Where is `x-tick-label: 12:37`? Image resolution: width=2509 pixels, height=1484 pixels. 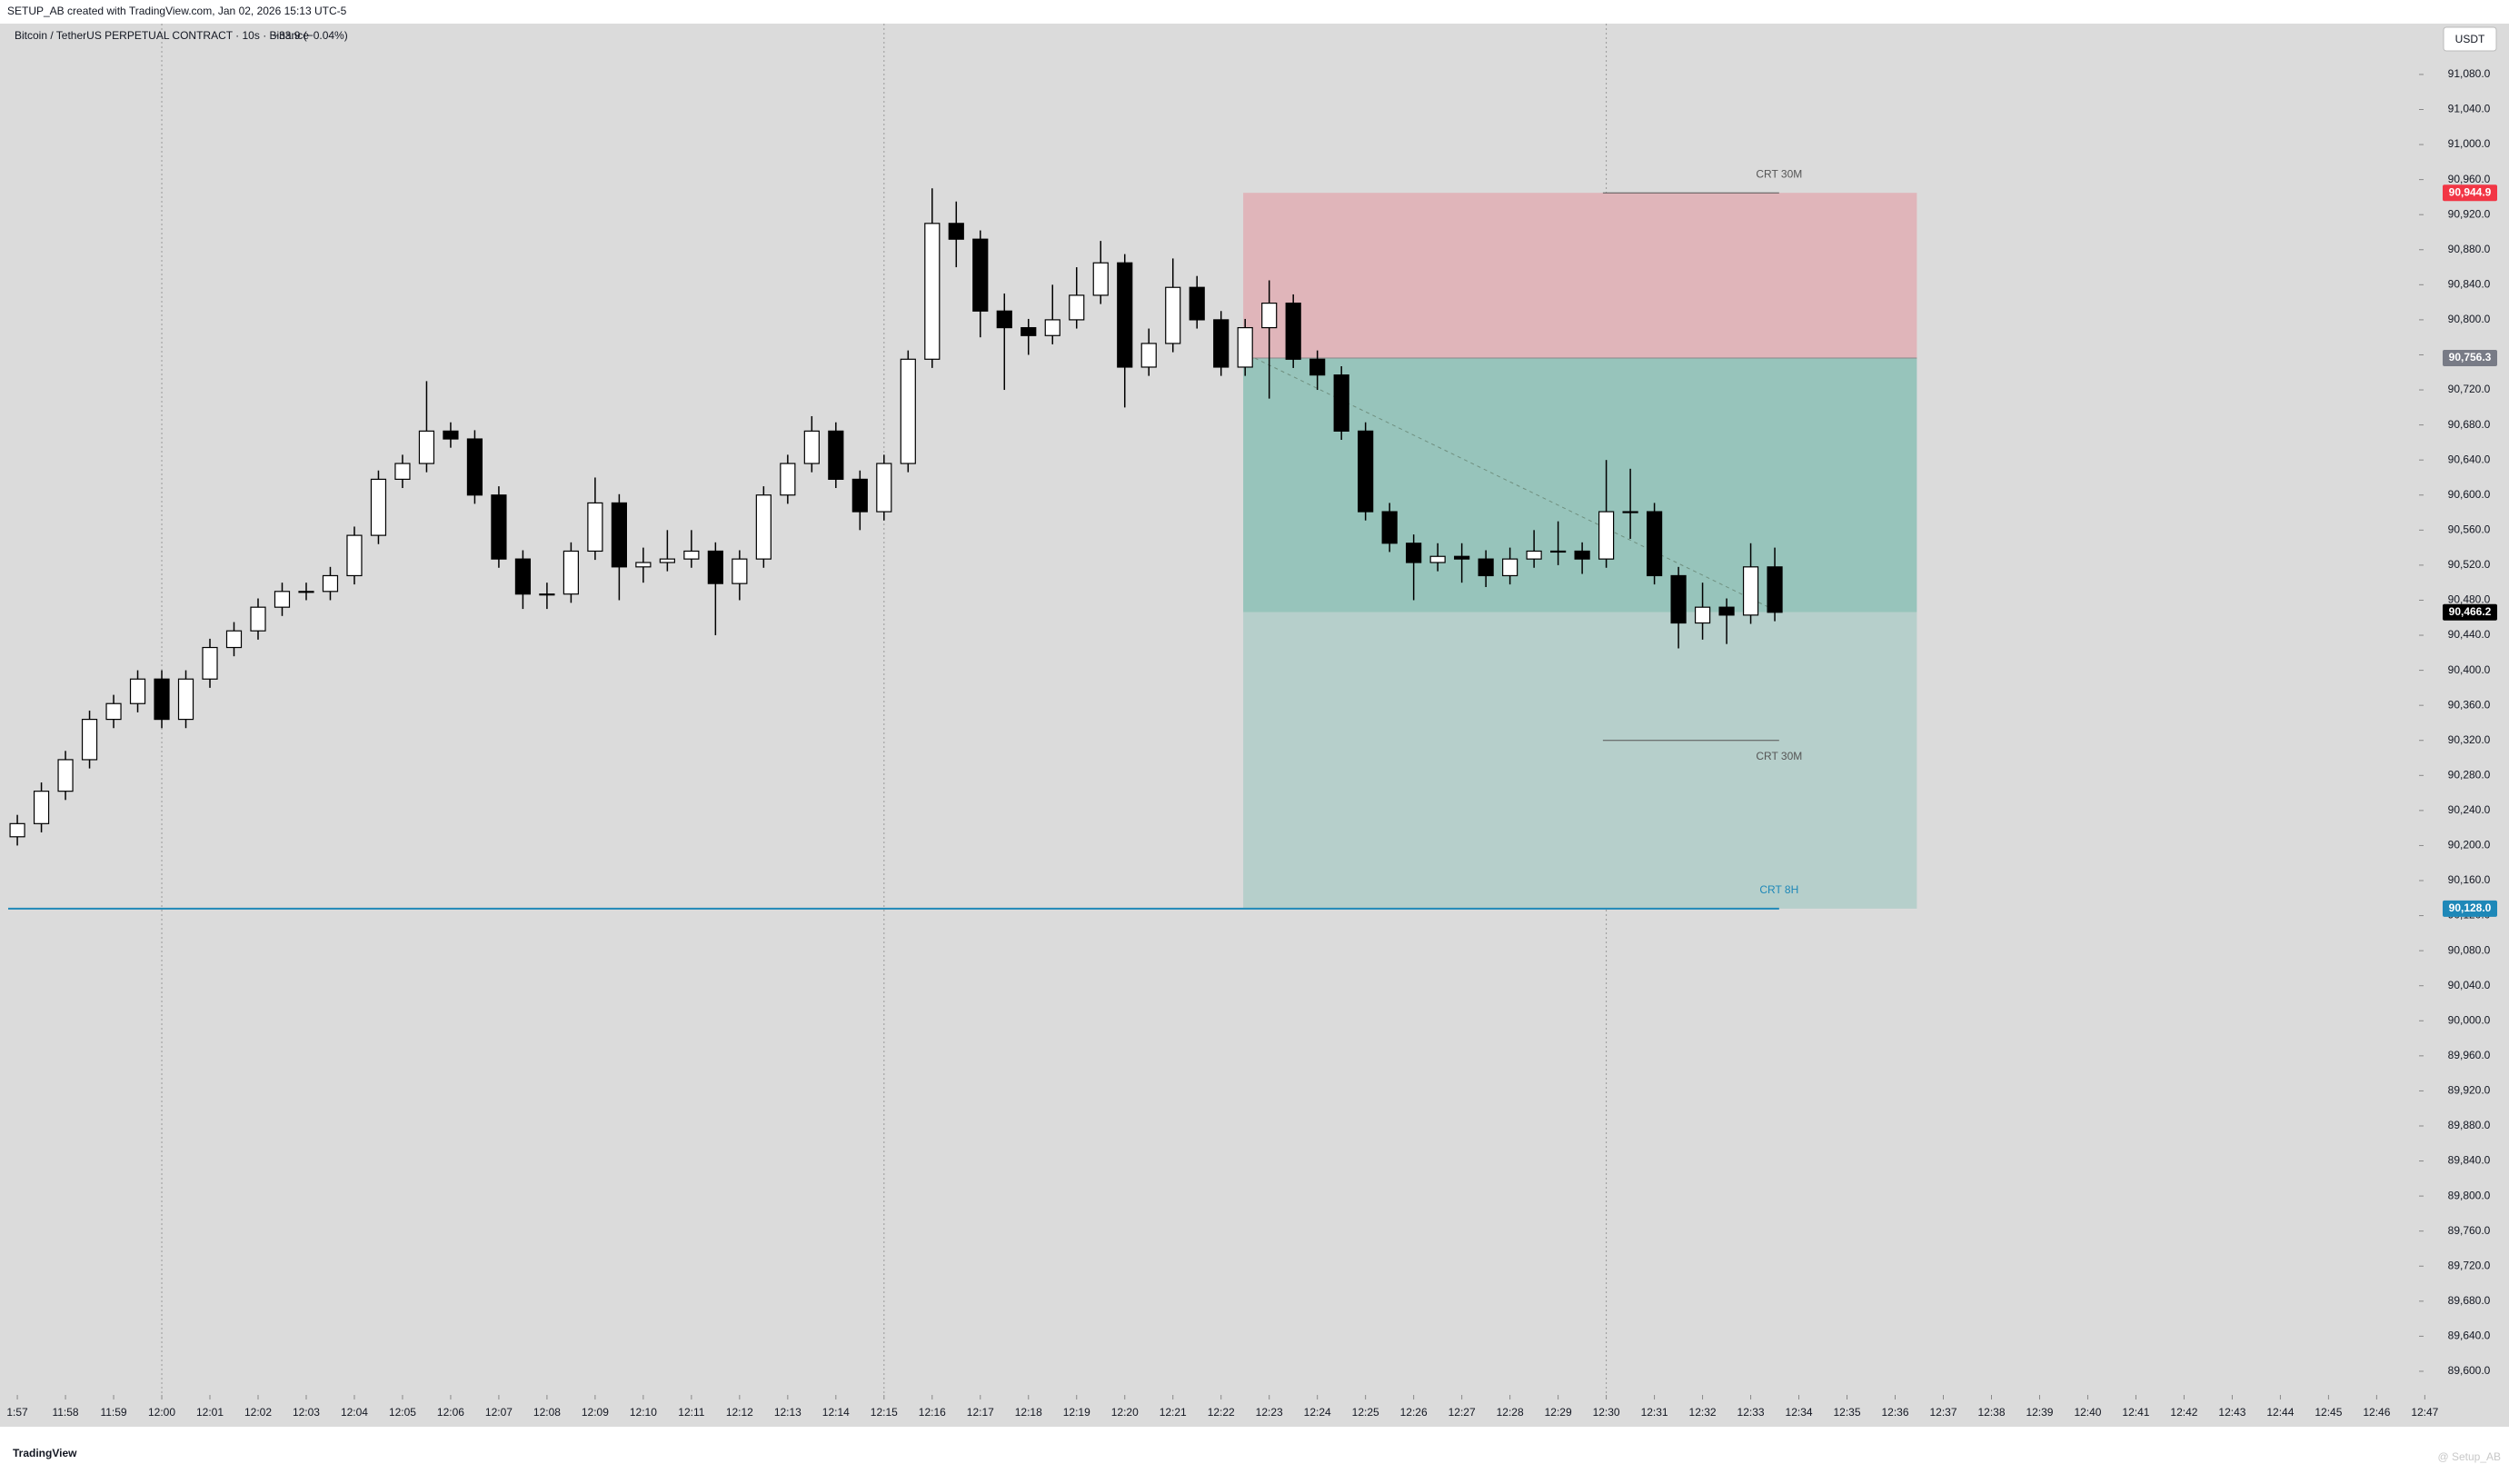 x-tick-label: 12:37 is located at coordinates (1942, 1412).